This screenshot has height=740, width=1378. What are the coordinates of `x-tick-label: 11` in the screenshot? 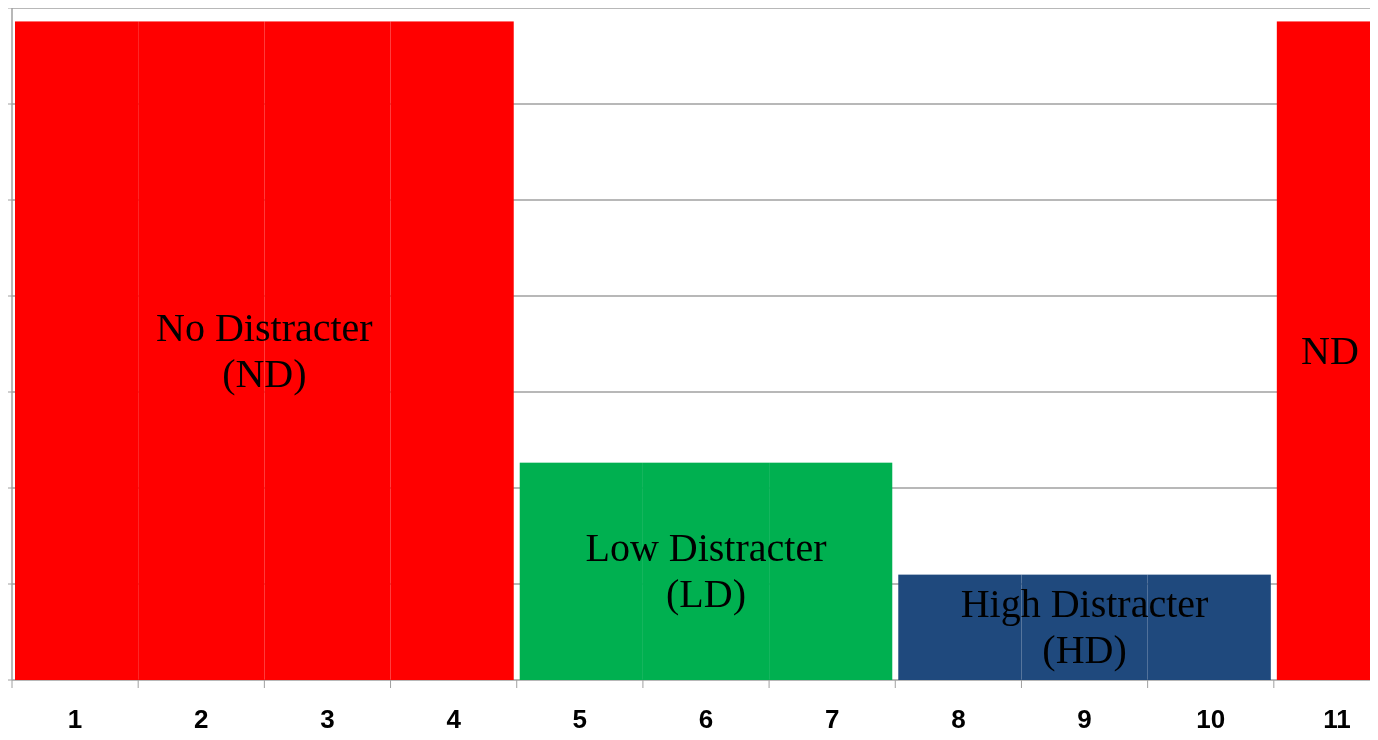 It's located at (1337, 719).